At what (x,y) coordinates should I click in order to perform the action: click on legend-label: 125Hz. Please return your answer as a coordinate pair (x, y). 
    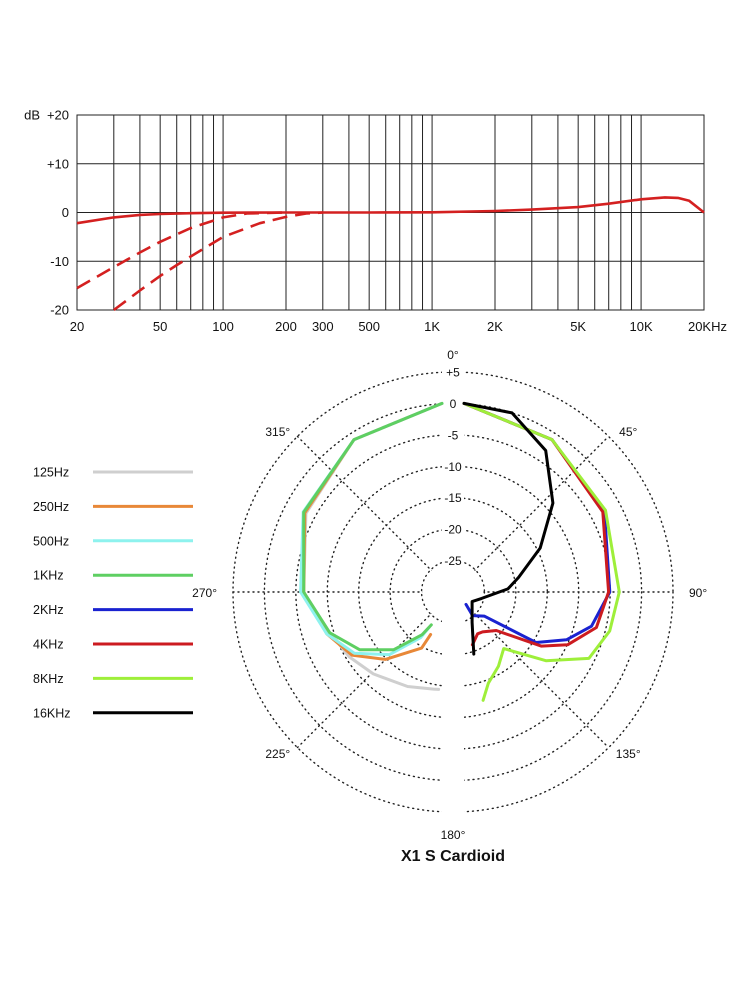
    Looking at the image, I should click on (51, 473).